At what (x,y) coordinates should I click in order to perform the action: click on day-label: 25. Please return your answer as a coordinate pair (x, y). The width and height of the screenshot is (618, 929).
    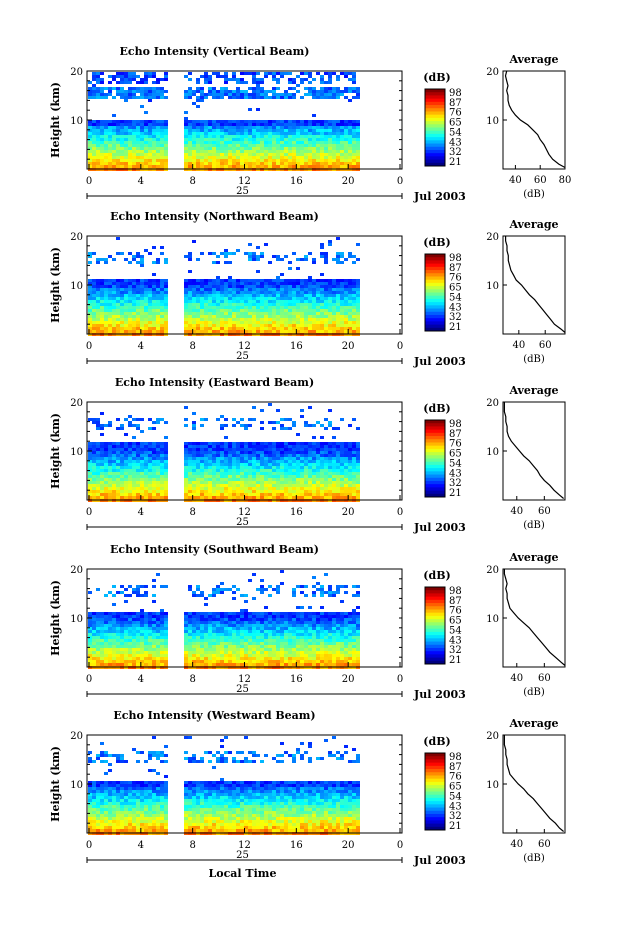
    Looking at the image, I should click on (242, 191).